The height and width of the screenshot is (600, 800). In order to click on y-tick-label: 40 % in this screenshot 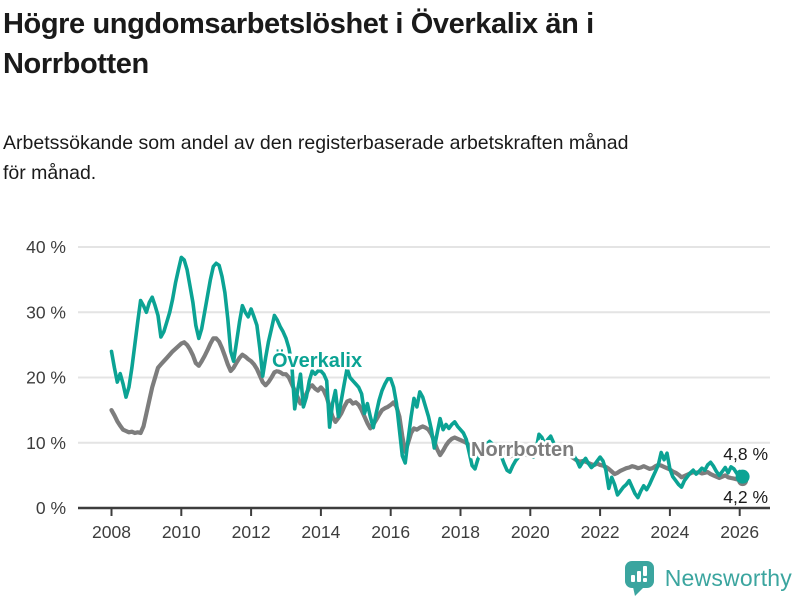, I will do `click(46, 247)`.